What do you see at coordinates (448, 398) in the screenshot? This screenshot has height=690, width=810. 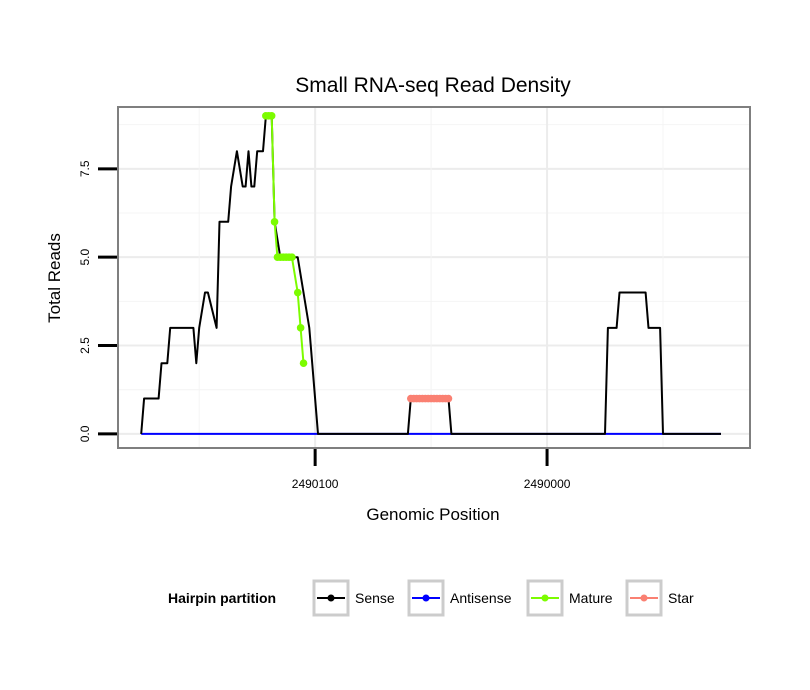 I see `data-point-star` at bounding box center [448, 398].